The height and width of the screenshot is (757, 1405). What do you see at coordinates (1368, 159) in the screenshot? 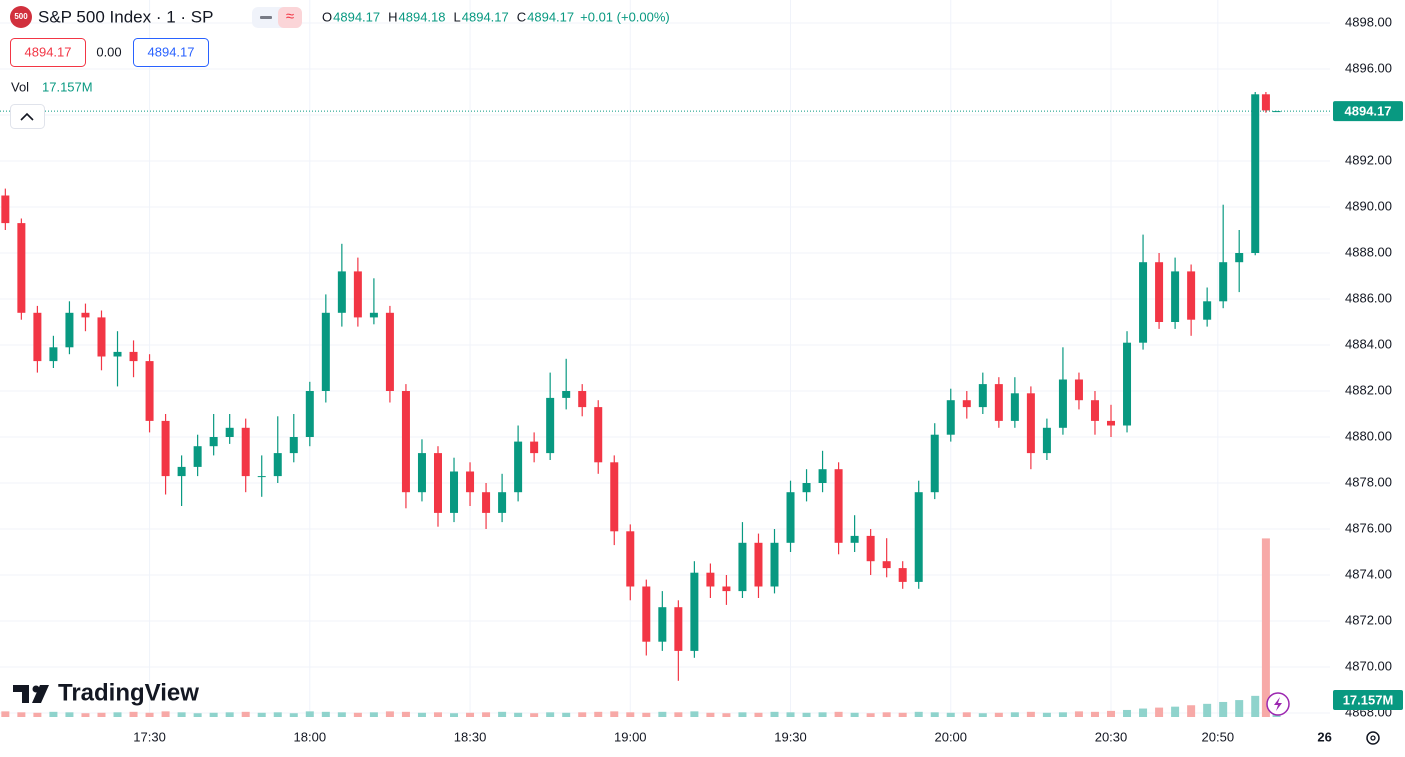
I see `y-tick-label: 4892.00` at bounding box center [1368, 159].